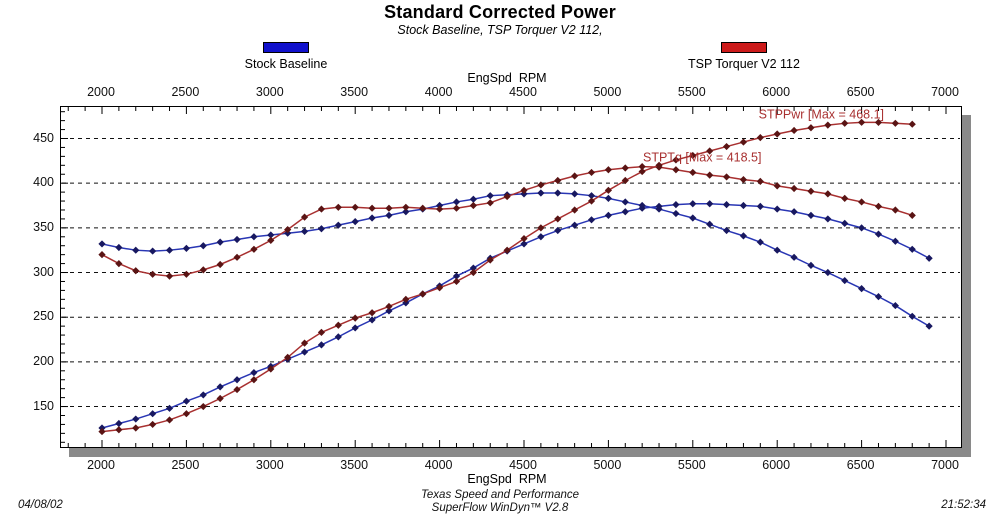  Describe the element at coordinates (963, 505) in the screenshot. I see `footer-time: 21:52:34` at that location.